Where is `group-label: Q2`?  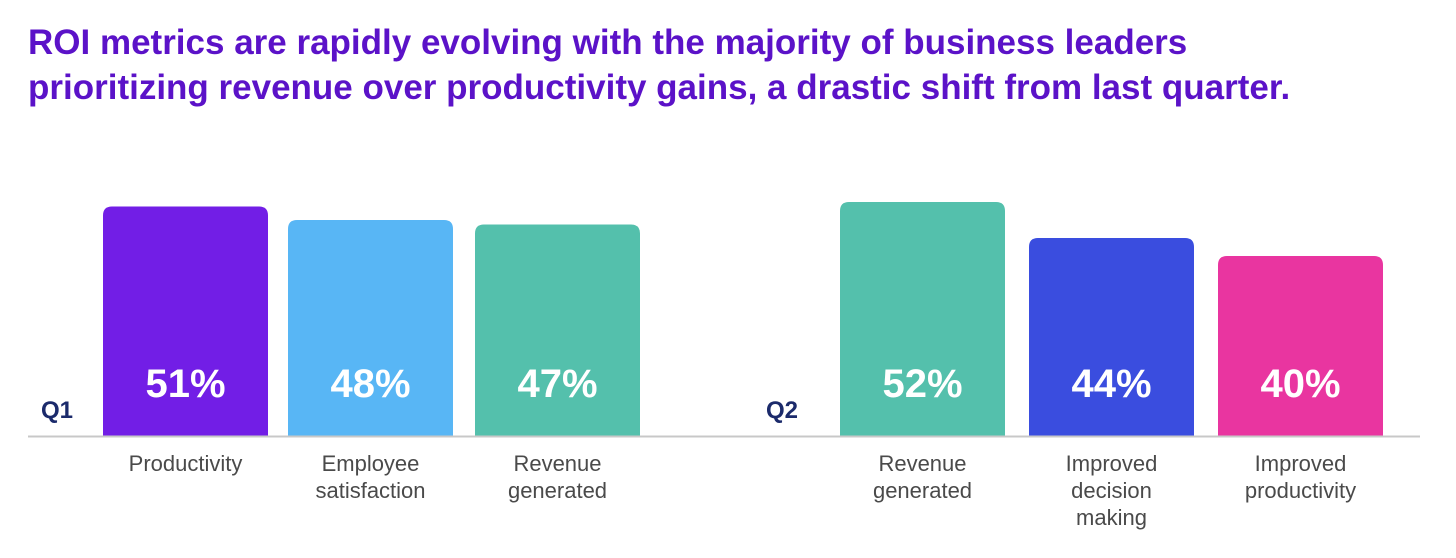
group-label: Q2 is located at coordinates (782, 410).